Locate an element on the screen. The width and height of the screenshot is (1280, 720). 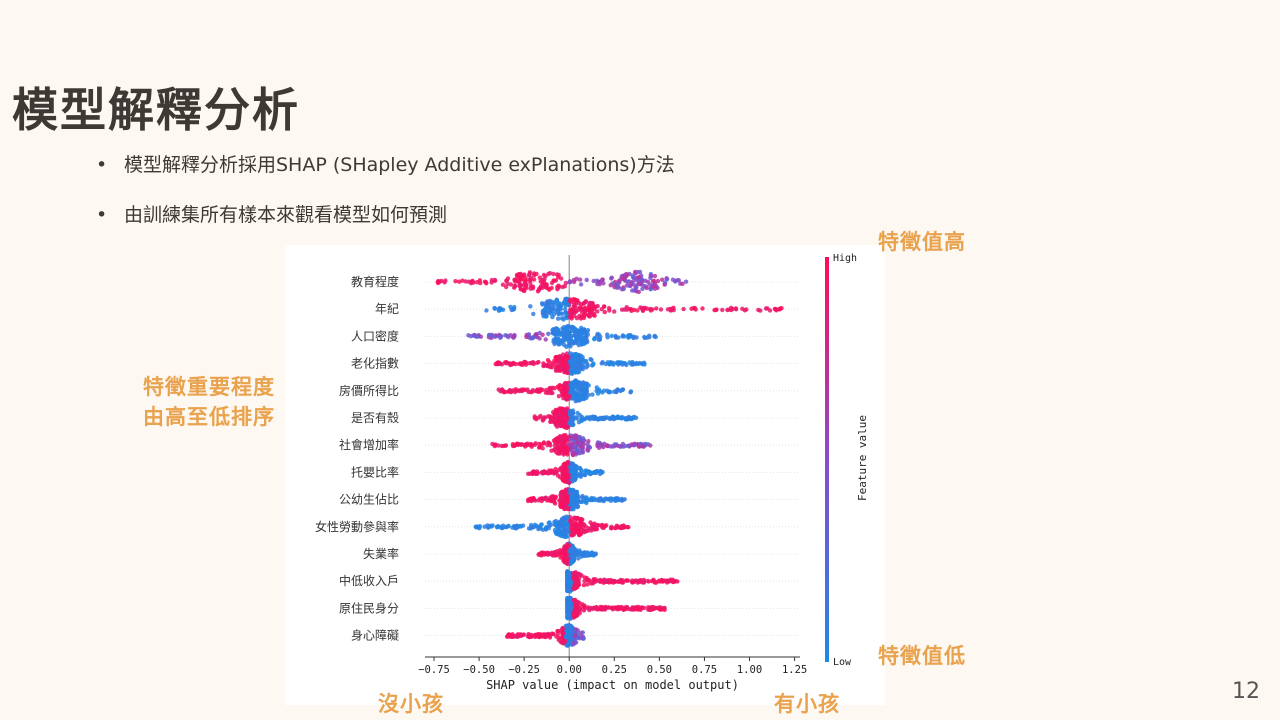
annotation-high-value: 特徵值高 is located at coordinates (922, 242).